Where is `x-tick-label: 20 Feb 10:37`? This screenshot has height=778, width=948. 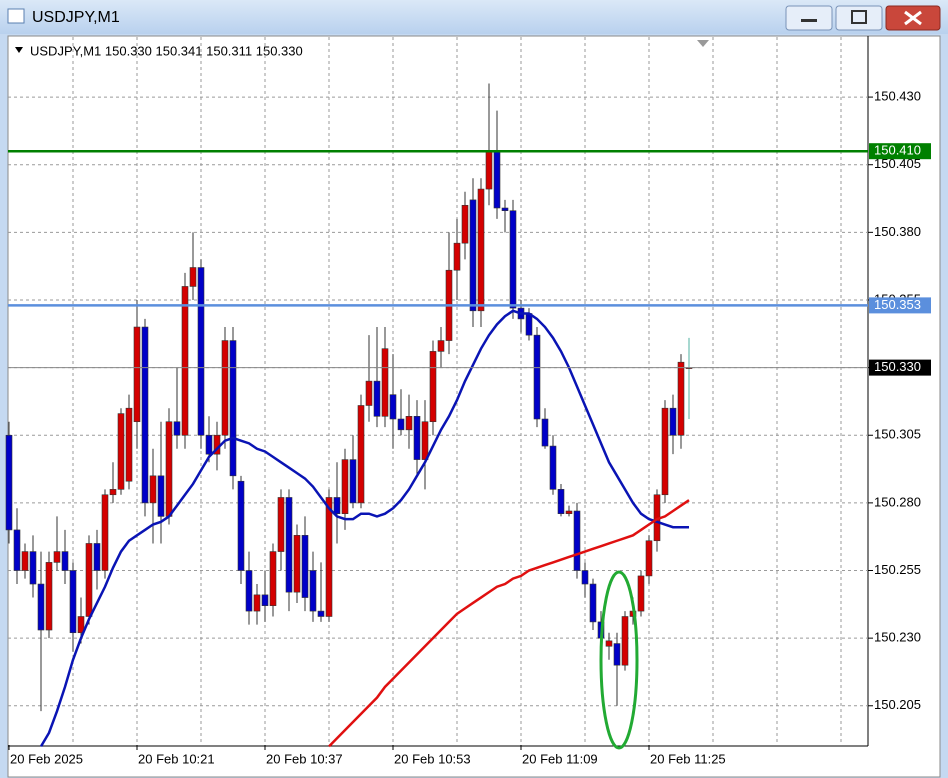 x-tick-label: 20 Feb 10:37 is located at coordinates (304, 758).